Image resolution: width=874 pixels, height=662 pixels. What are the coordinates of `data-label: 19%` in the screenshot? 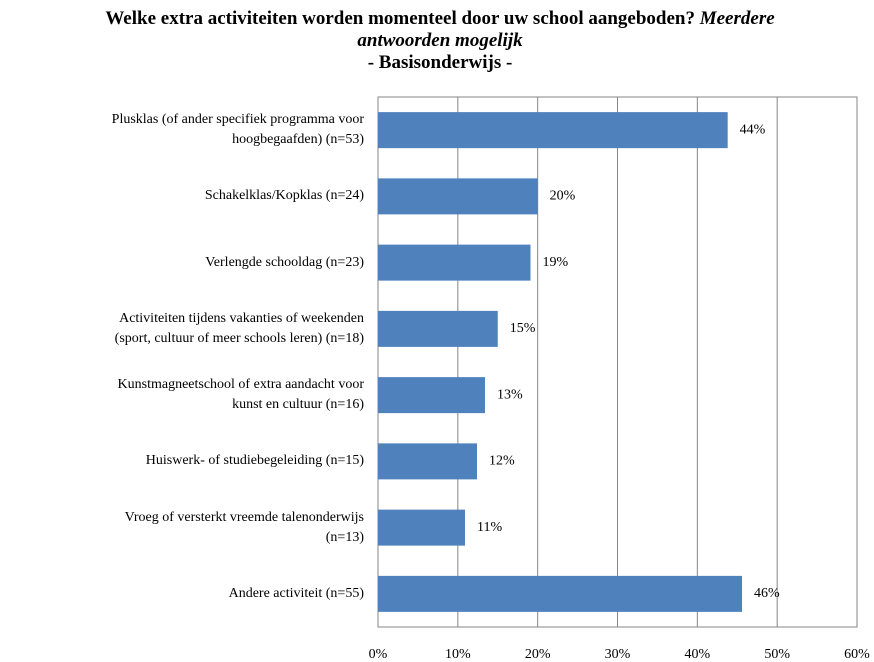 It's located at (555, 262).